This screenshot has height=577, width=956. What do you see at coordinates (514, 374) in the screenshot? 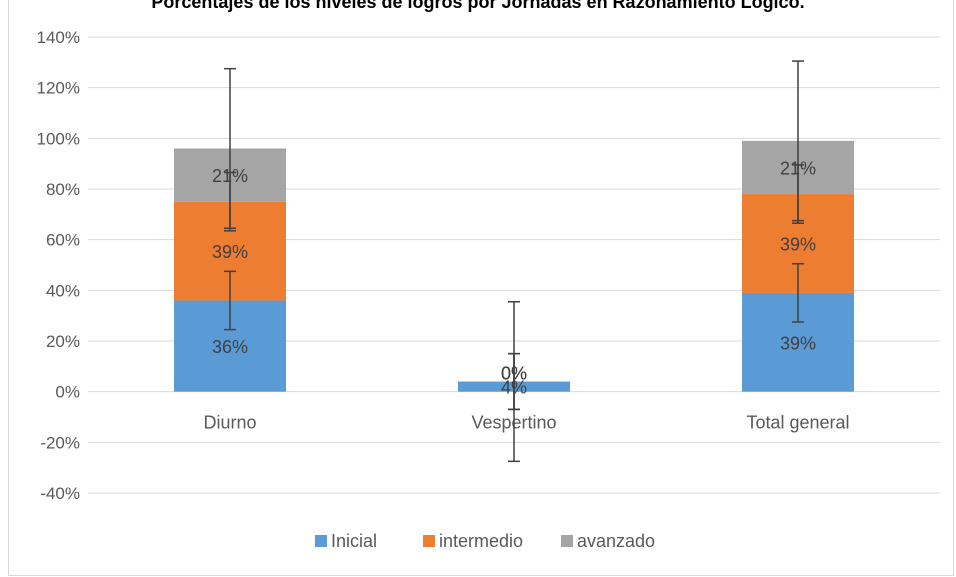
I see `data-label: 0%` at bounding box center [514, 374].